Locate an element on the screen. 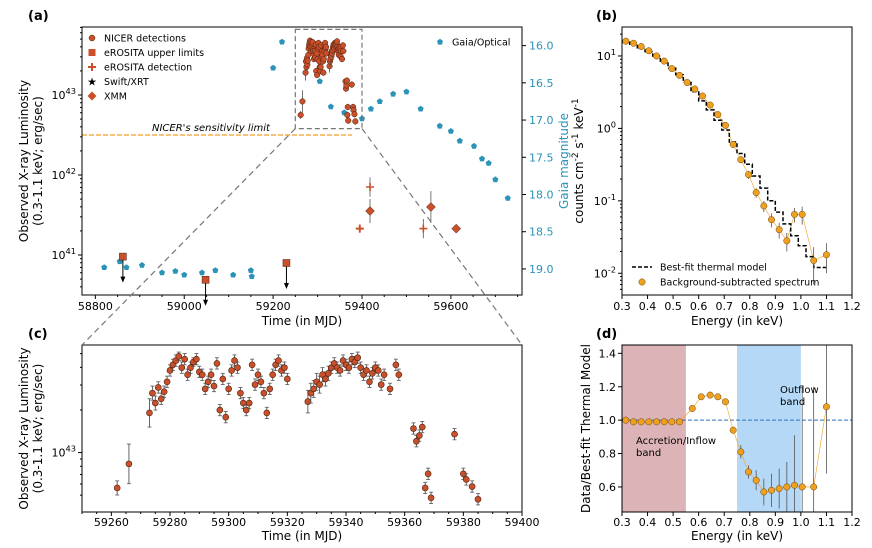  erosita-detection-point is located at coordinates (359, 228).